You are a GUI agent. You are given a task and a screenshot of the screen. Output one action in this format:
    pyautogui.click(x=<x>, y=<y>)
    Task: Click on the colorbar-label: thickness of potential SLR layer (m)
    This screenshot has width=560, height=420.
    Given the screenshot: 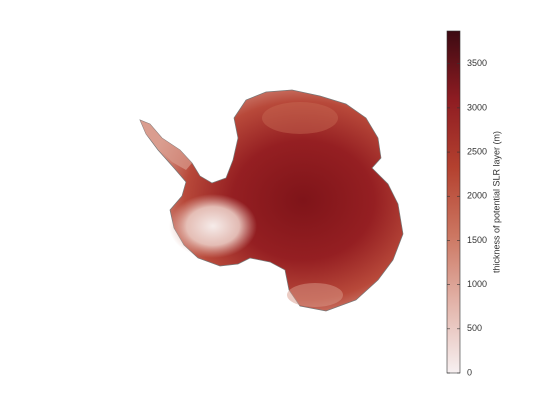 What is the action you would take?
    pyautogui.click(x=496, y=202)
    